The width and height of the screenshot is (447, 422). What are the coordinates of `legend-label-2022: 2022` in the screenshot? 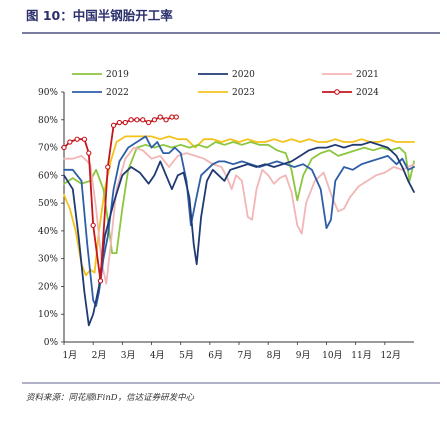 It's located at (117, 93).